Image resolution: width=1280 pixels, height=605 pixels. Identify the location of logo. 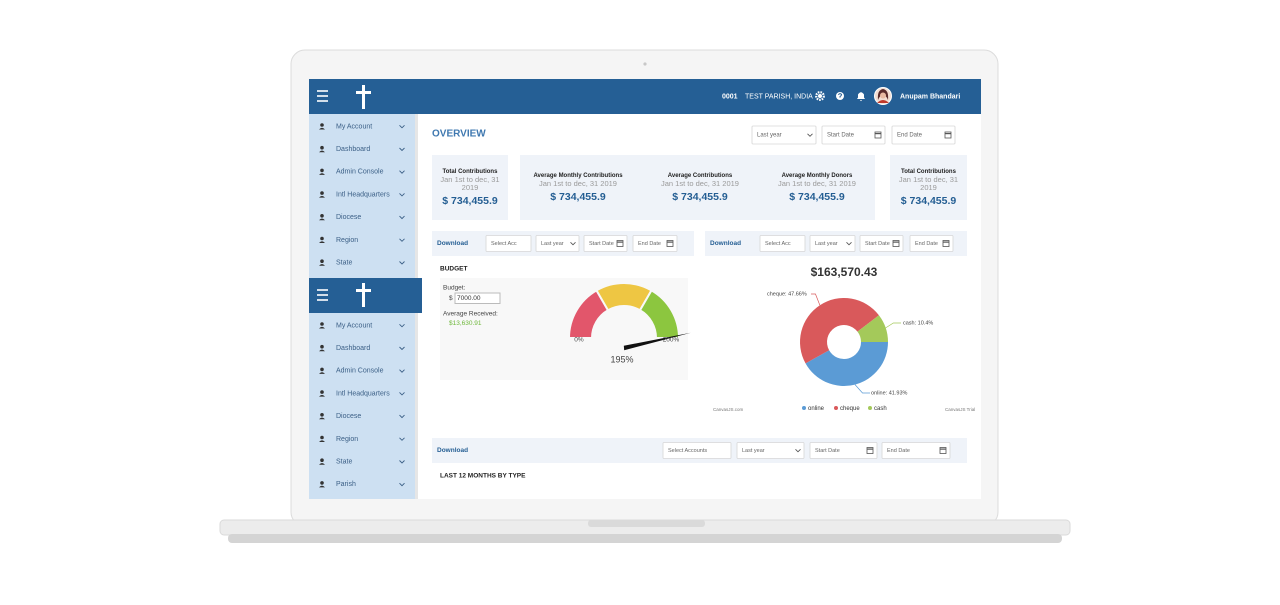
(363, 97).